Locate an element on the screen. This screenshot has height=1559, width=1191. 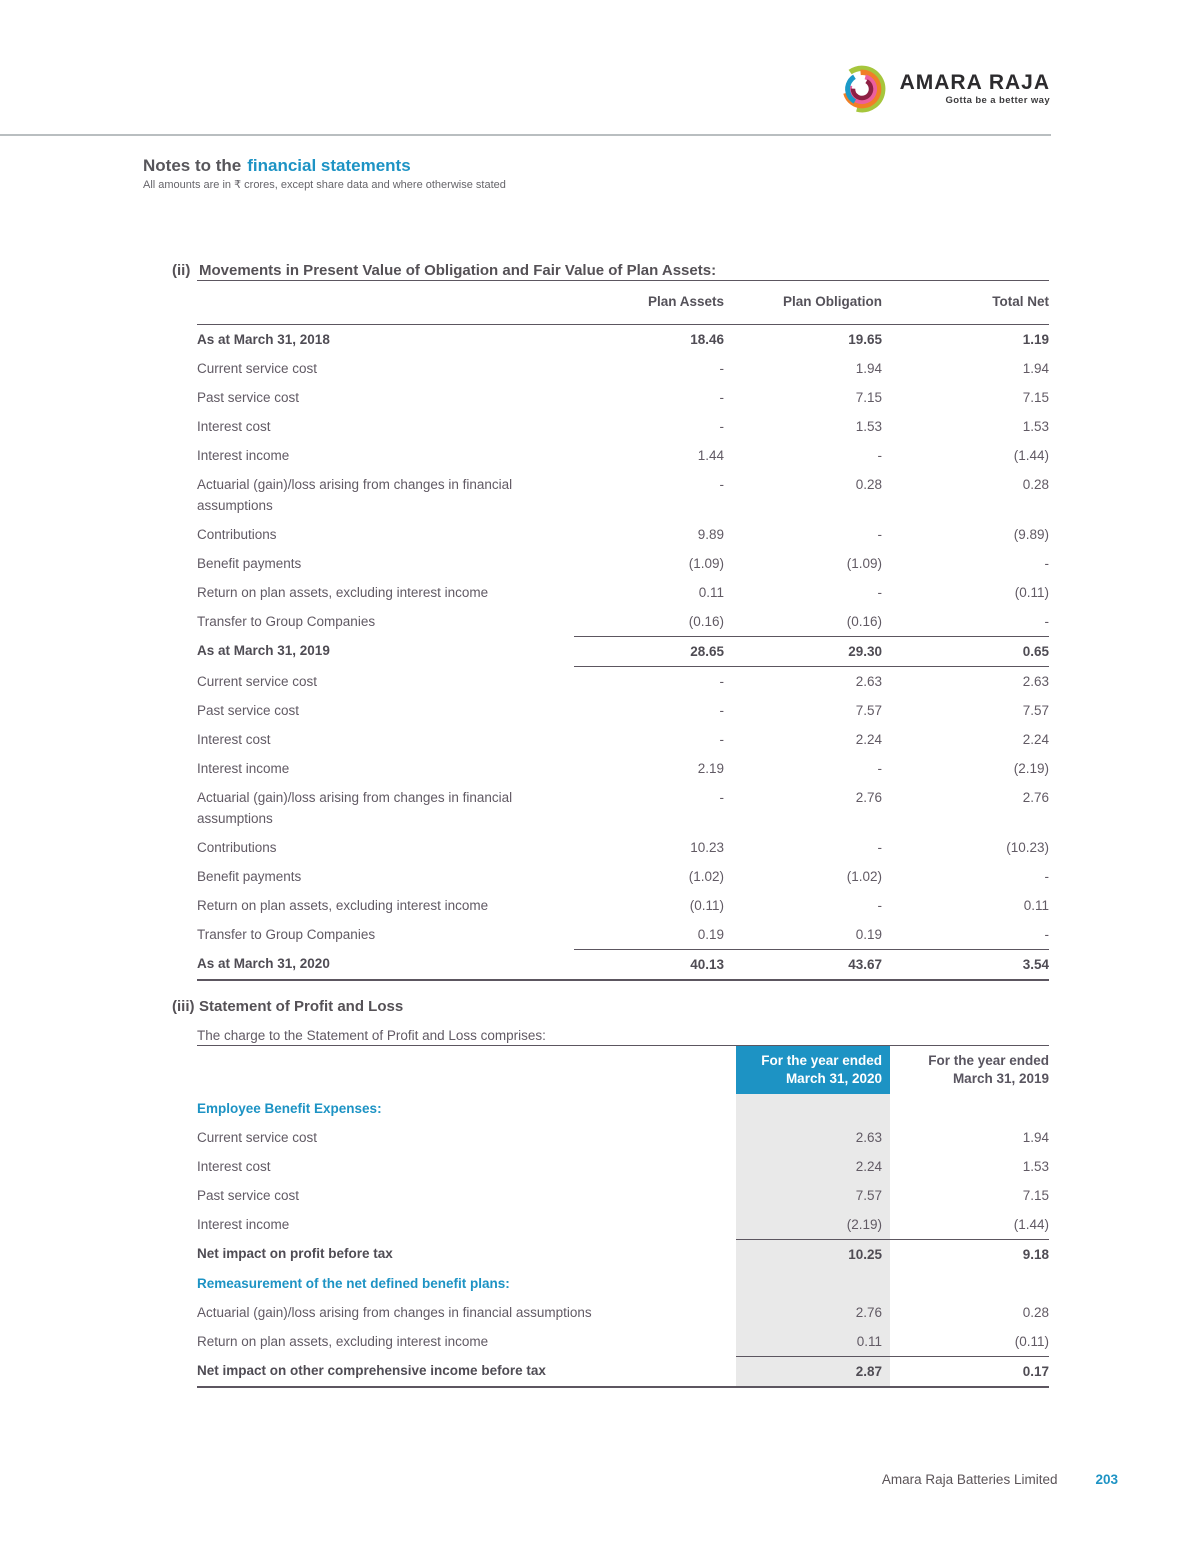
row-value: 2.19 is located at coordinates (710, 768).